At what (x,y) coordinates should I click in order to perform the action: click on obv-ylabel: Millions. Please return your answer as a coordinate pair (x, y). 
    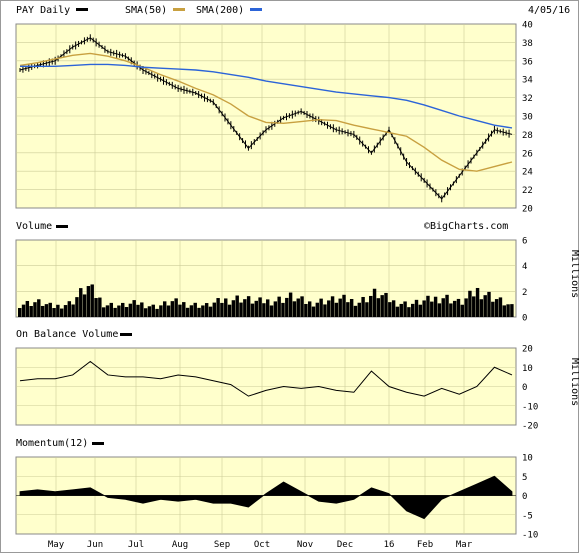
    Looking at the image, I should click on (574, 382).